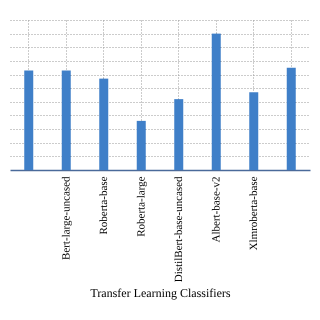 The height and width of the screenshot is (320, 320). What do you see at coordinates (160, 293) in the screenshot?
I see `x-axis-title: Transfer Learning Classifiers` at bounding box center [160, 293].